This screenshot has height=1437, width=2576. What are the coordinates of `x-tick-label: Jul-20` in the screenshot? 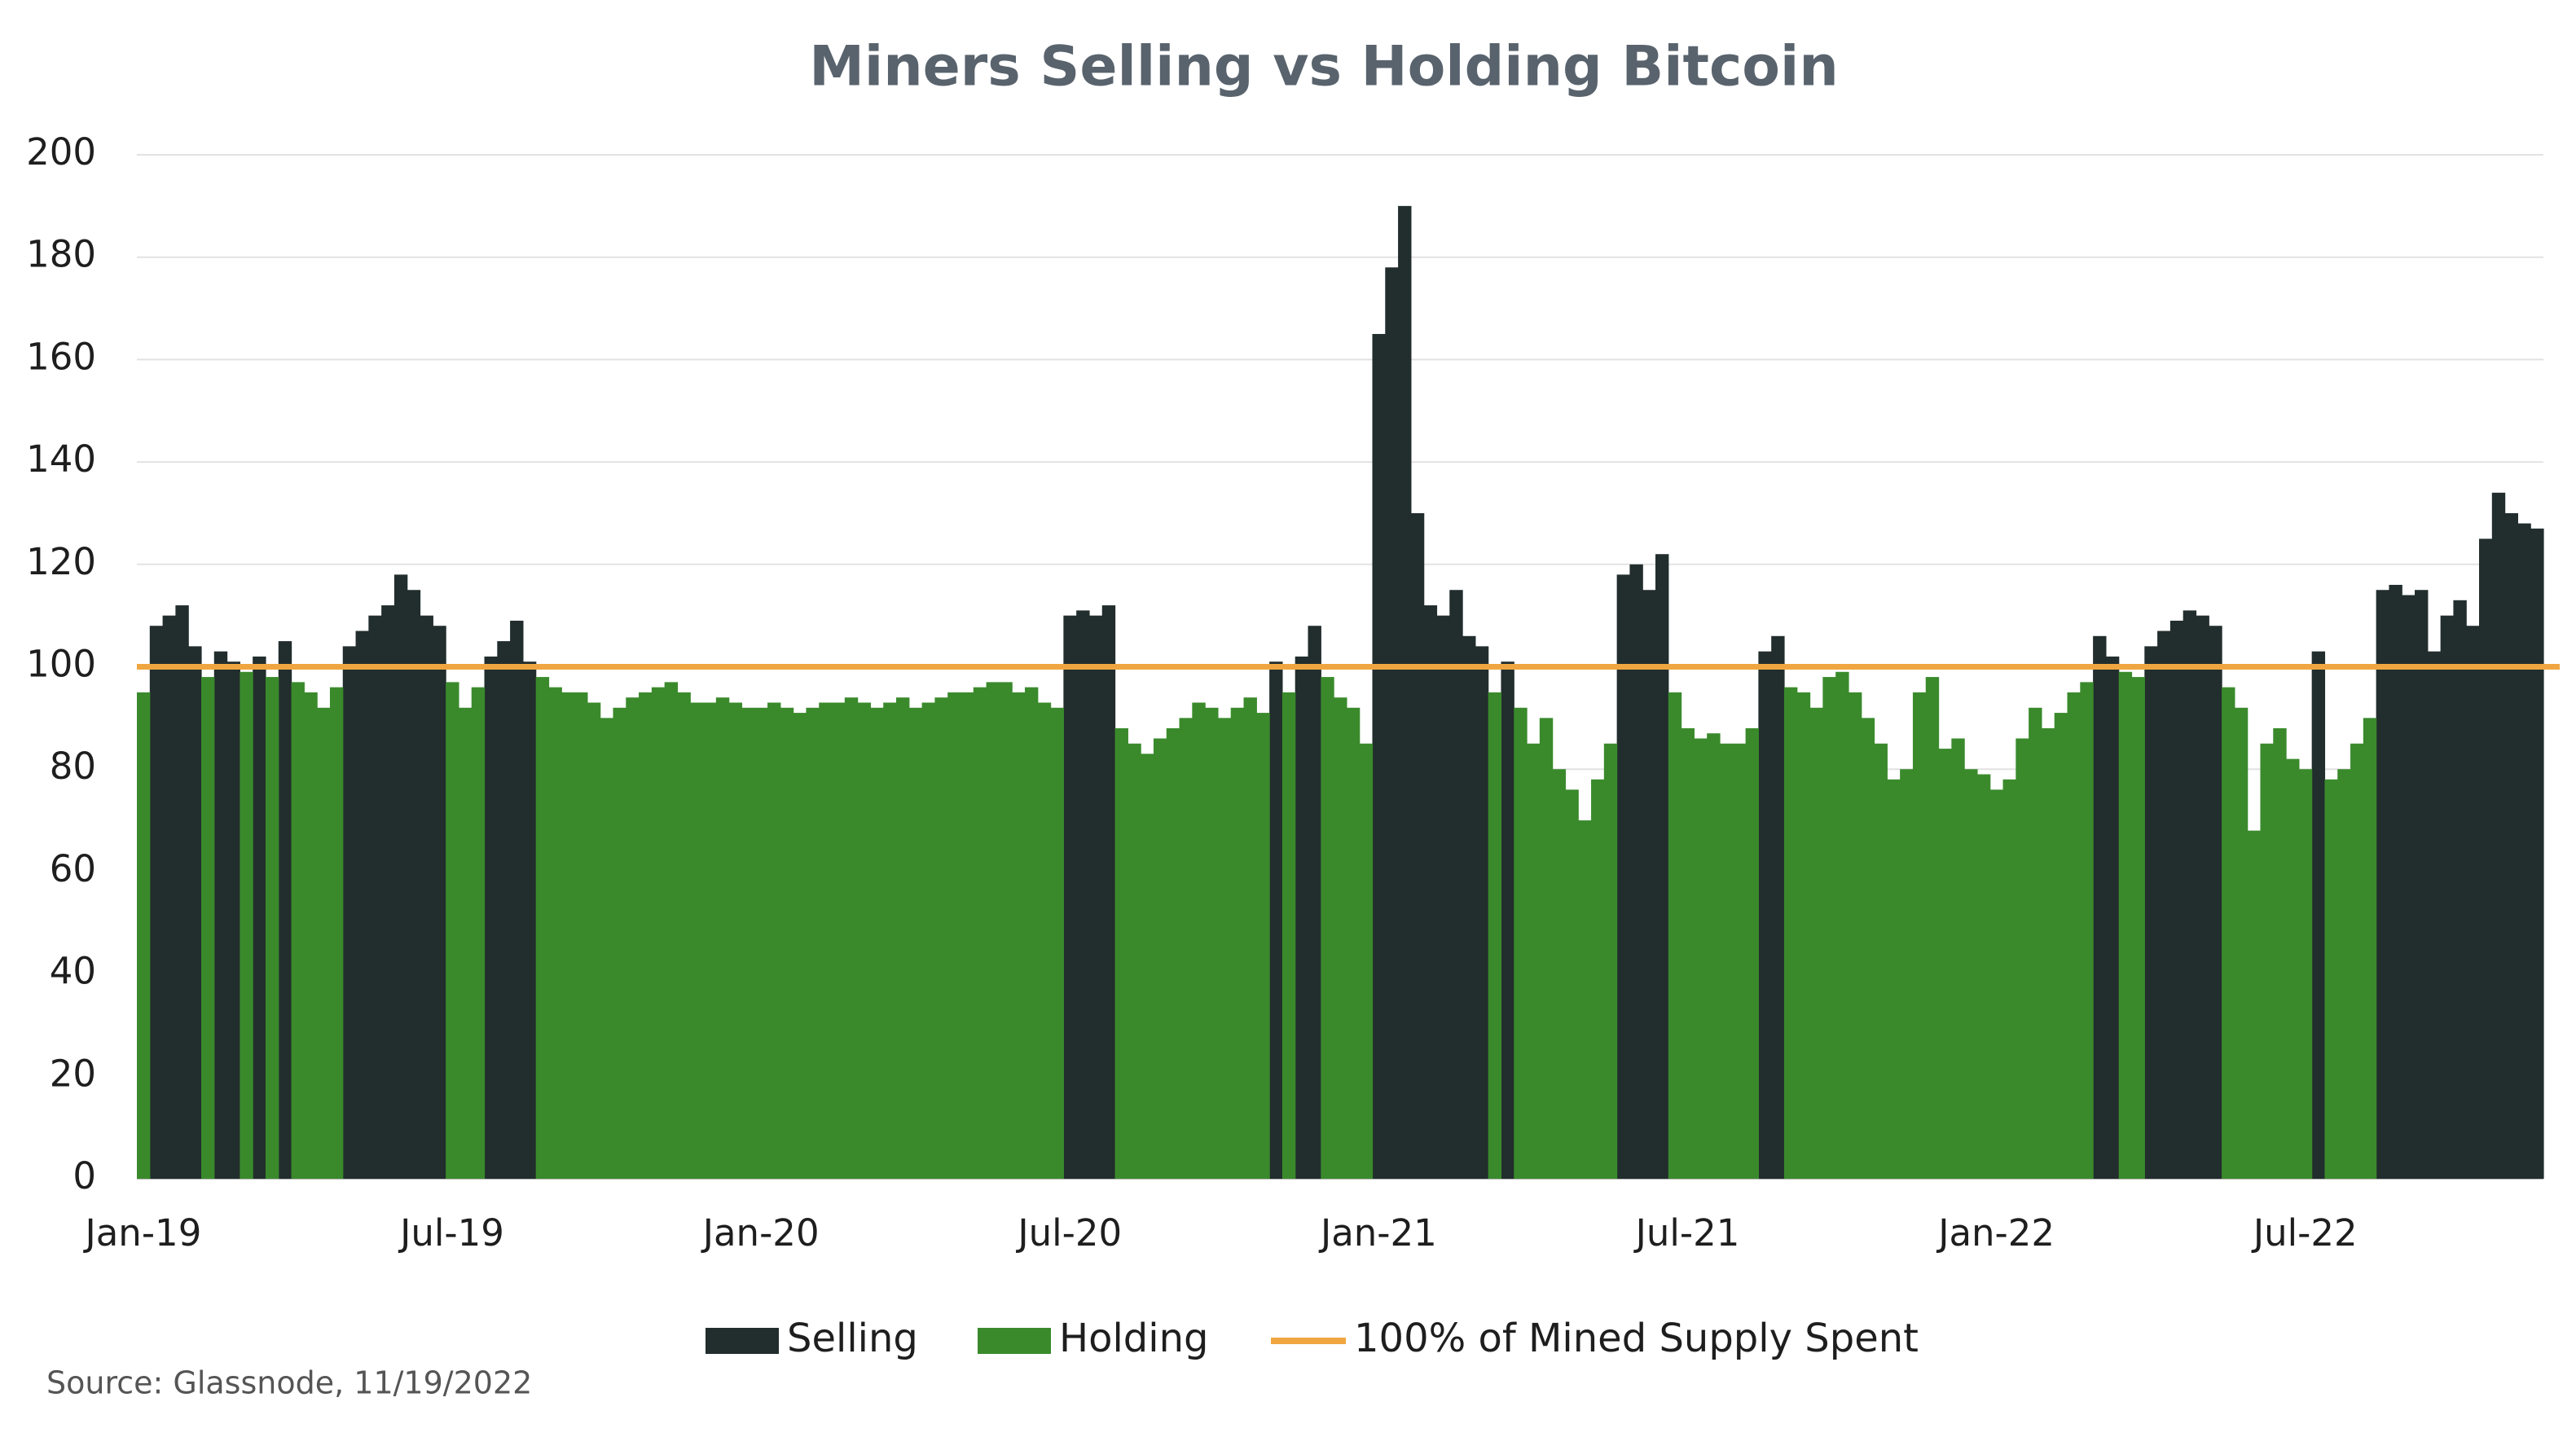 It's located at (1068, 1233).